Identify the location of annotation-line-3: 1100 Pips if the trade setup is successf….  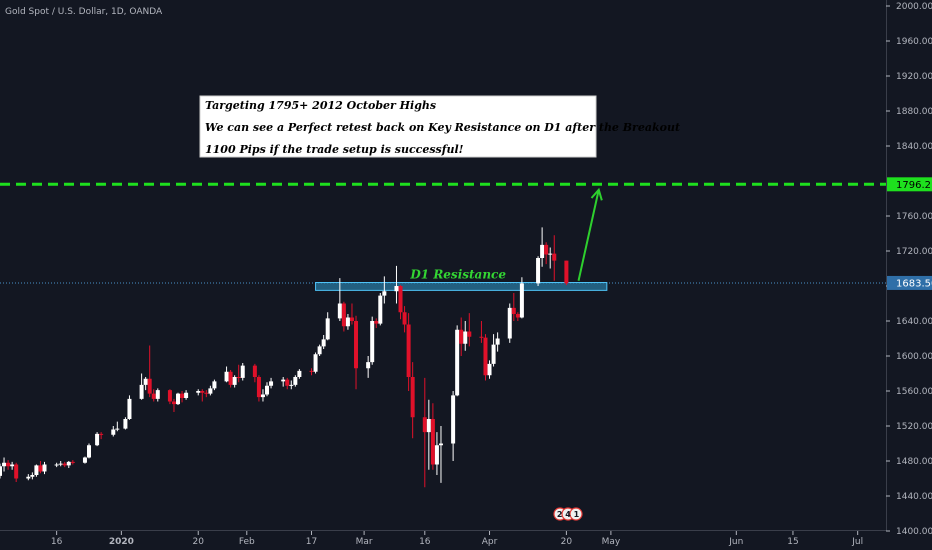
(334, 149).